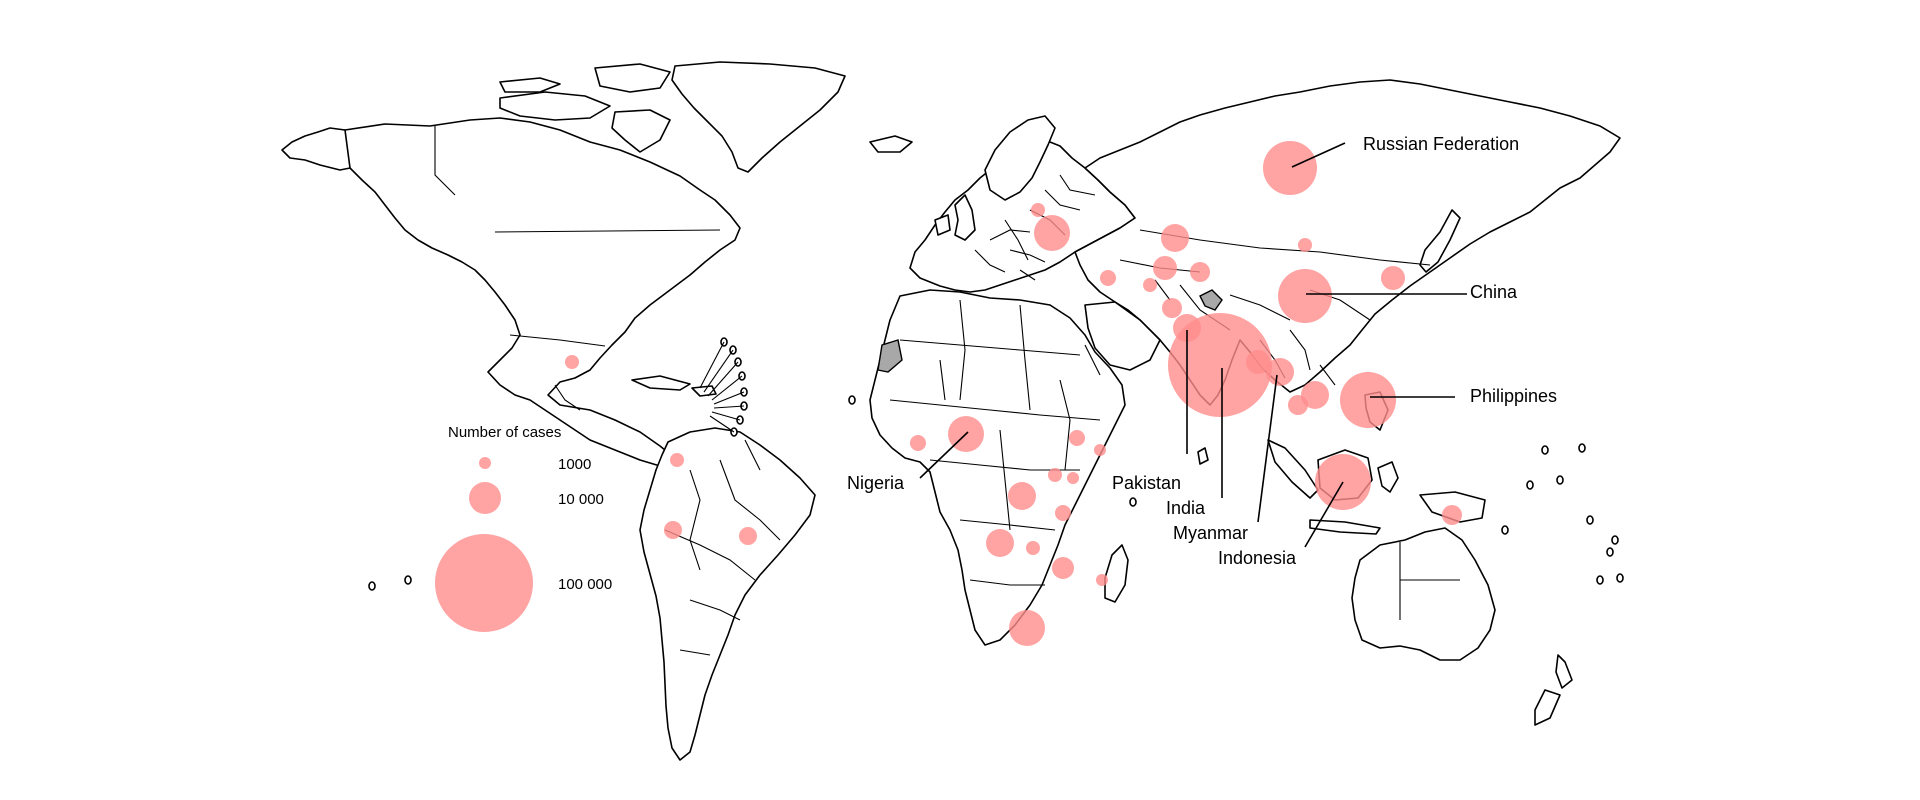 Image resolution: width=1920 pixels, height=800 pixels. I want to click on legend-bubble-medium, so click(485, 498).